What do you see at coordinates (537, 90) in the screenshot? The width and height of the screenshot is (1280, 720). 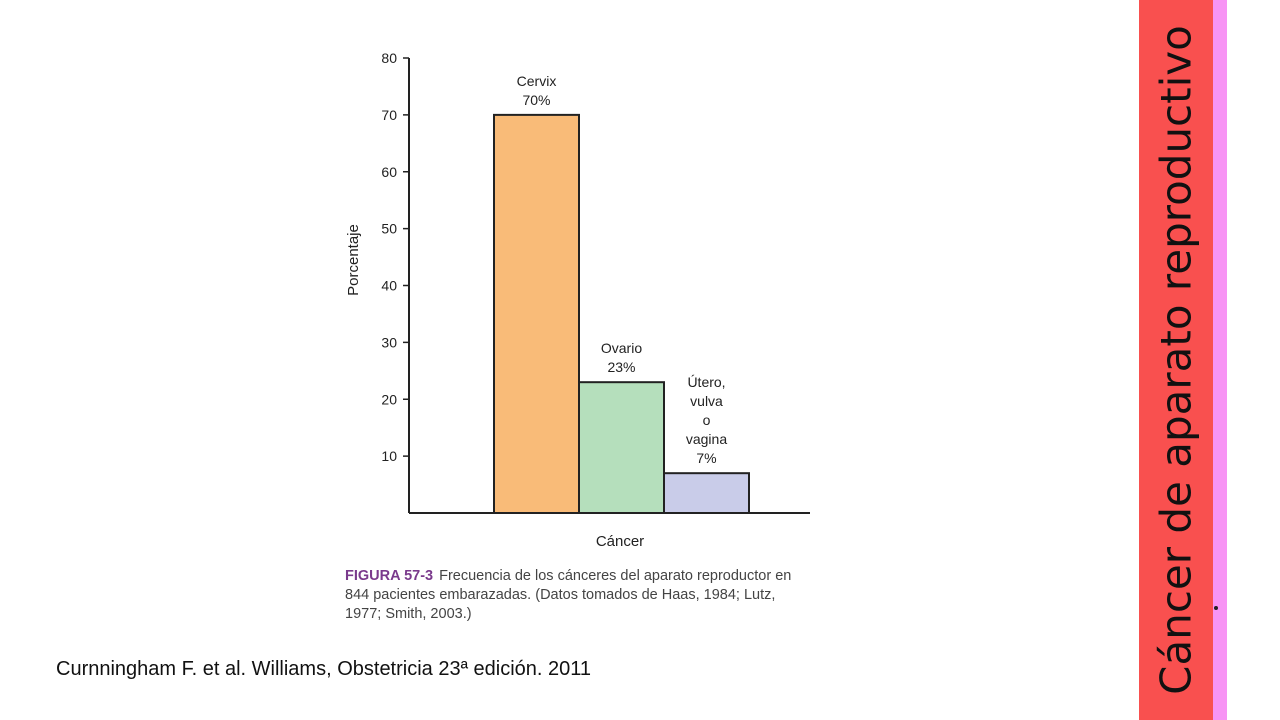 I see `bar-data-label: Cervix 70%` at bounding box center [537, 90].